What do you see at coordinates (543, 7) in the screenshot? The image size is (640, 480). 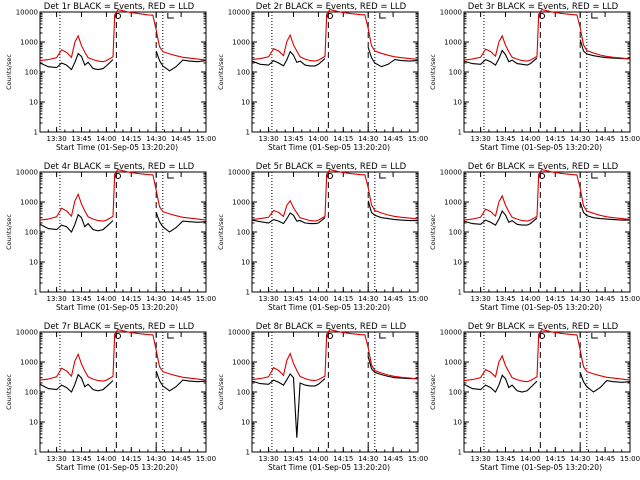 I see `chart-title: Det 3r BLACK = Events, RED = LLD` at bounding box center [543, 7].